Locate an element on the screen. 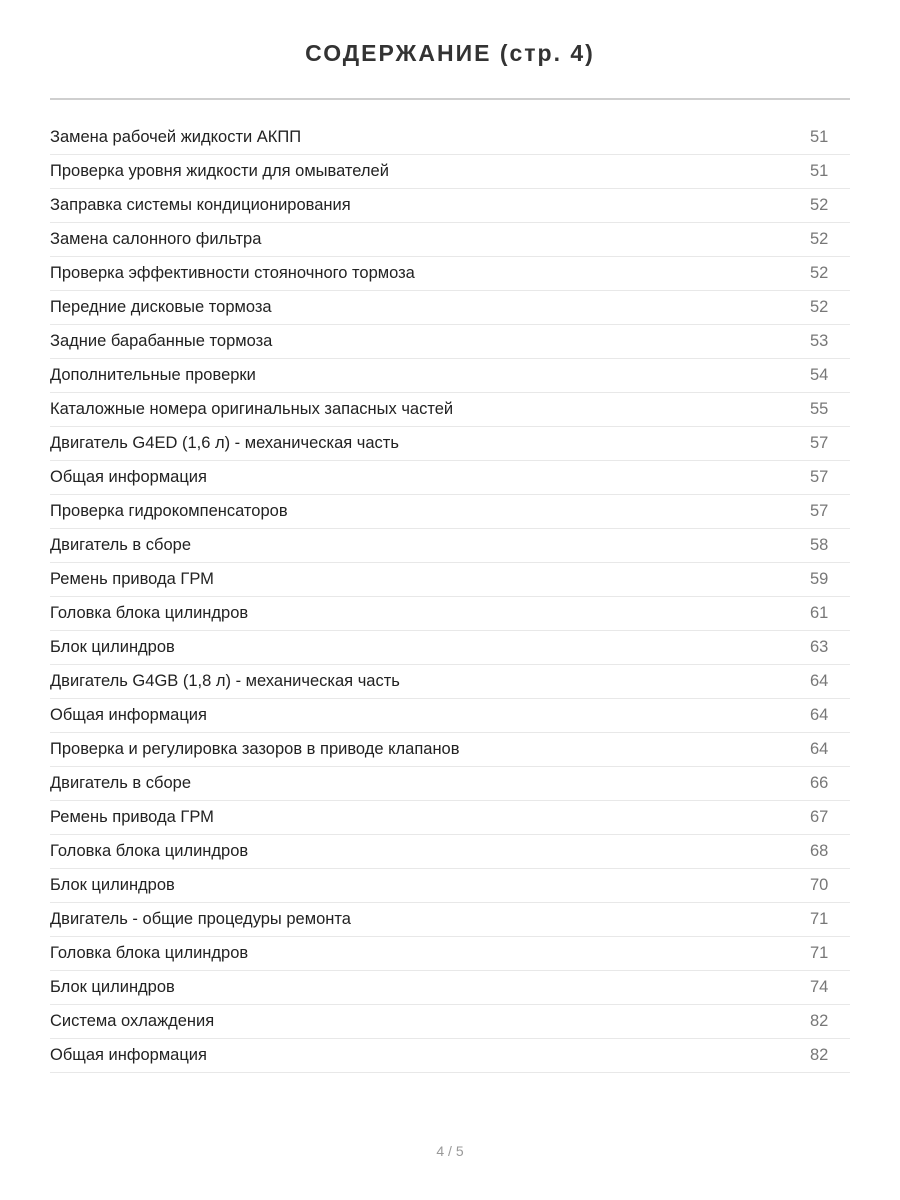 The image size is (900, 1200). page-counter: 4 / 5 is located at coordinates (450, 1151).